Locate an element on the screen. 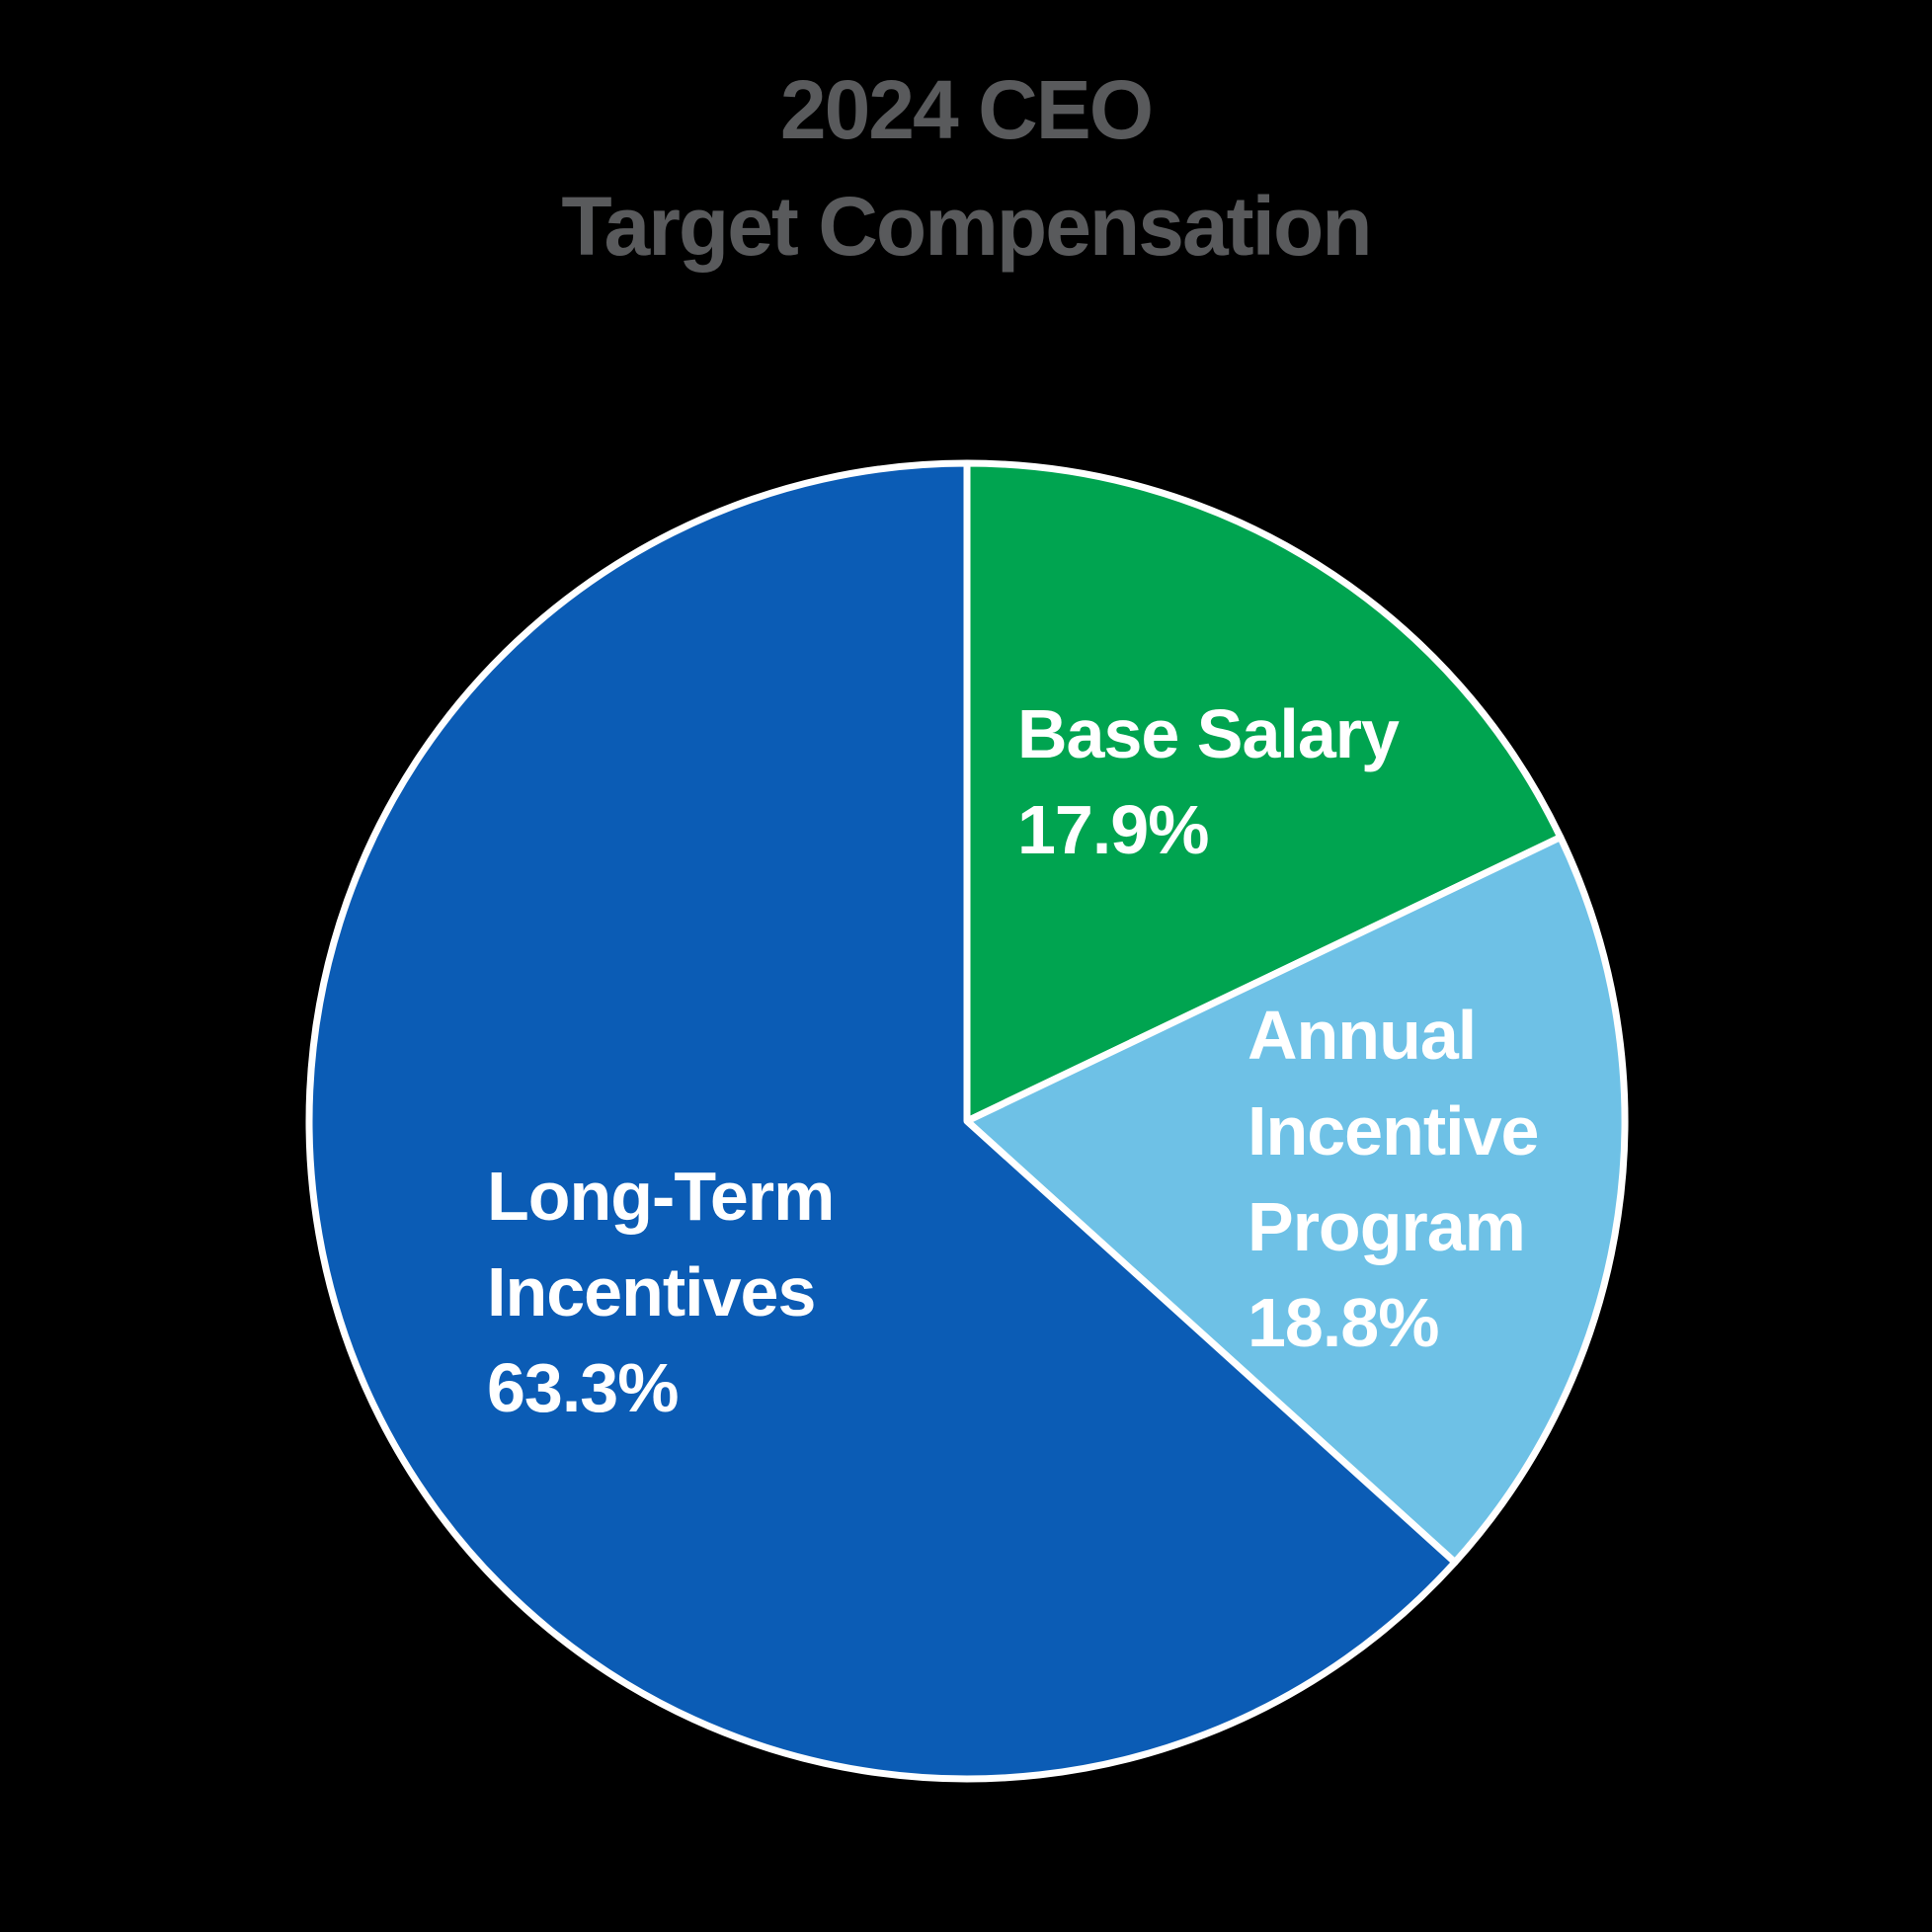 This screenshot has width=1932, height=1932. label-annual-line-1: Annual is located at coordinates (1362, 1035).